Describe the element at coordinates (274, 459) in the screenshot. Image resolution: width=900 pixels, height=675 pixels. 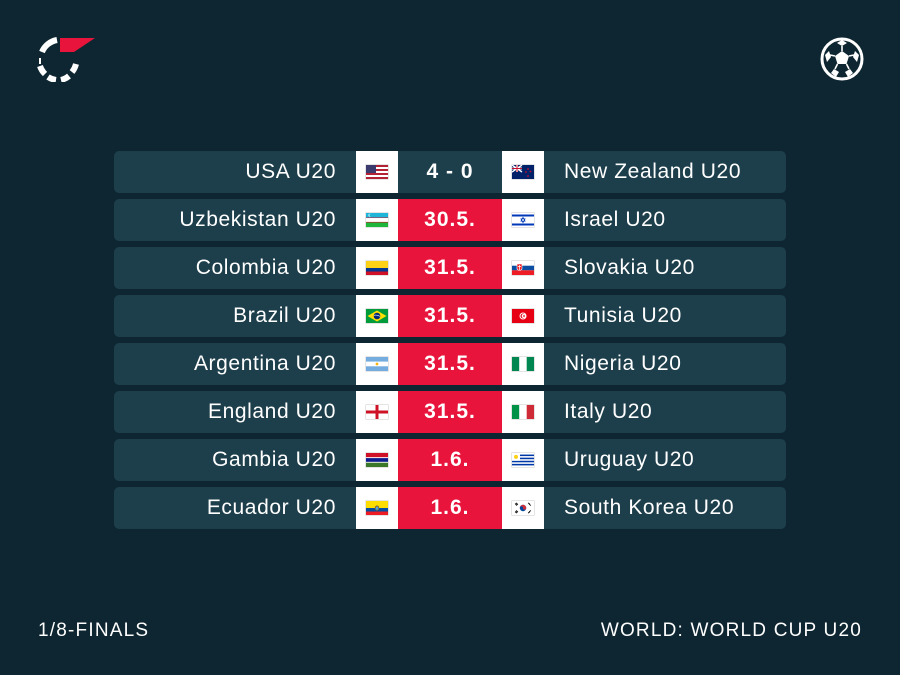
I see `home-team: Gambia U20` at that location.